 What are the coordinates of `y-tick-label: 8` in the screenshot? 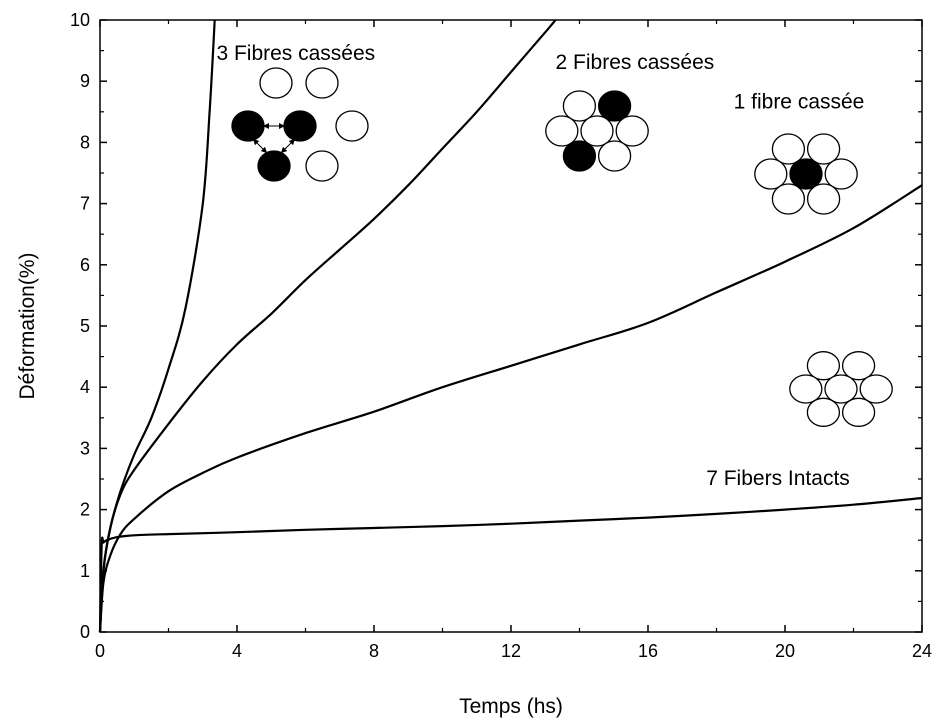 It's located at (85, 142).